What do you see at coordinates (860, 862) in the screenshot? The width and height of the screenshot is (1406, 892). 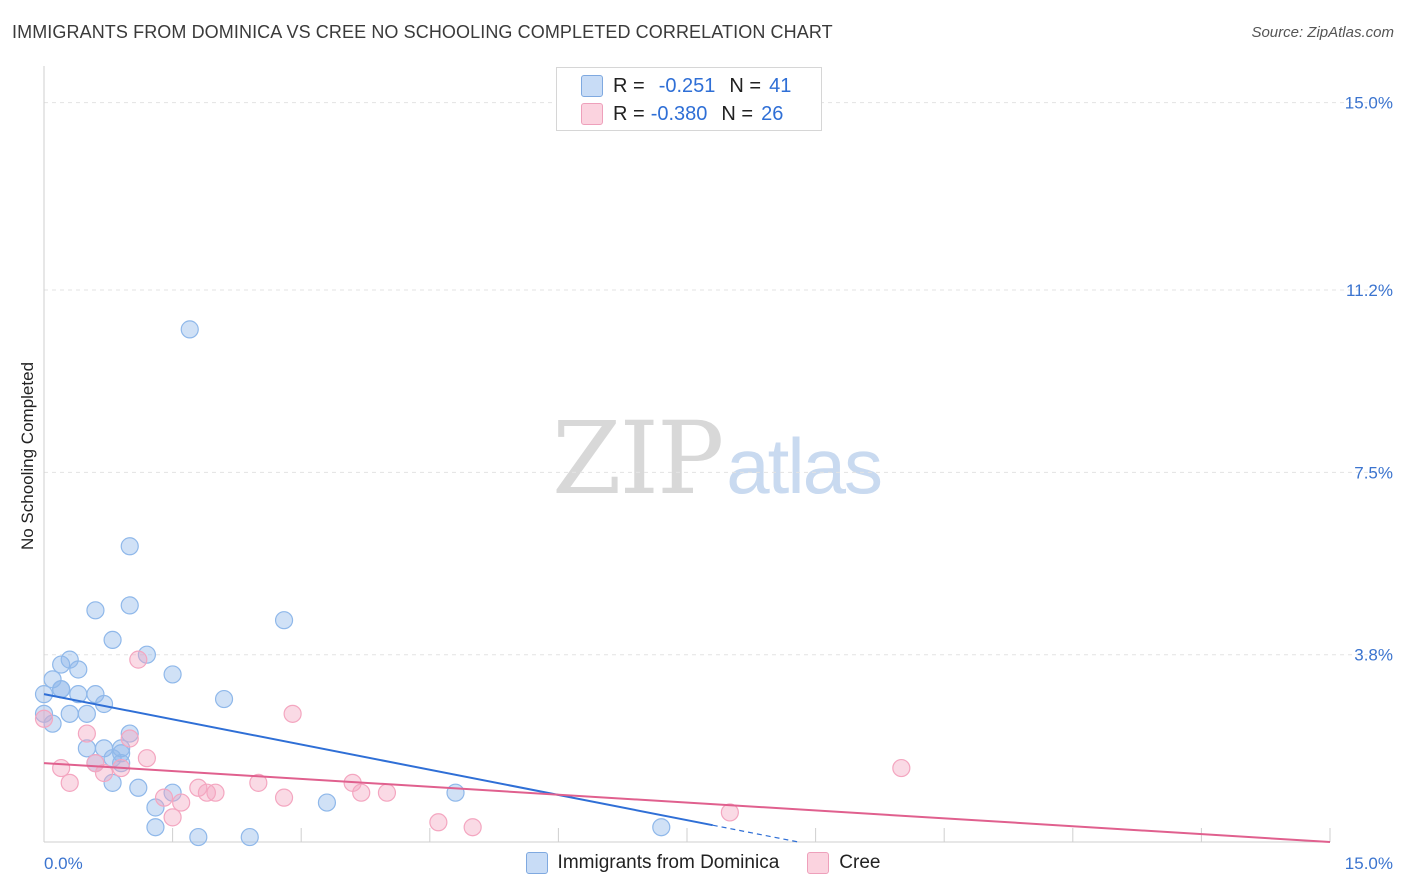 I see `legend-label-cree: Cree` at bounding box center [860, 862].